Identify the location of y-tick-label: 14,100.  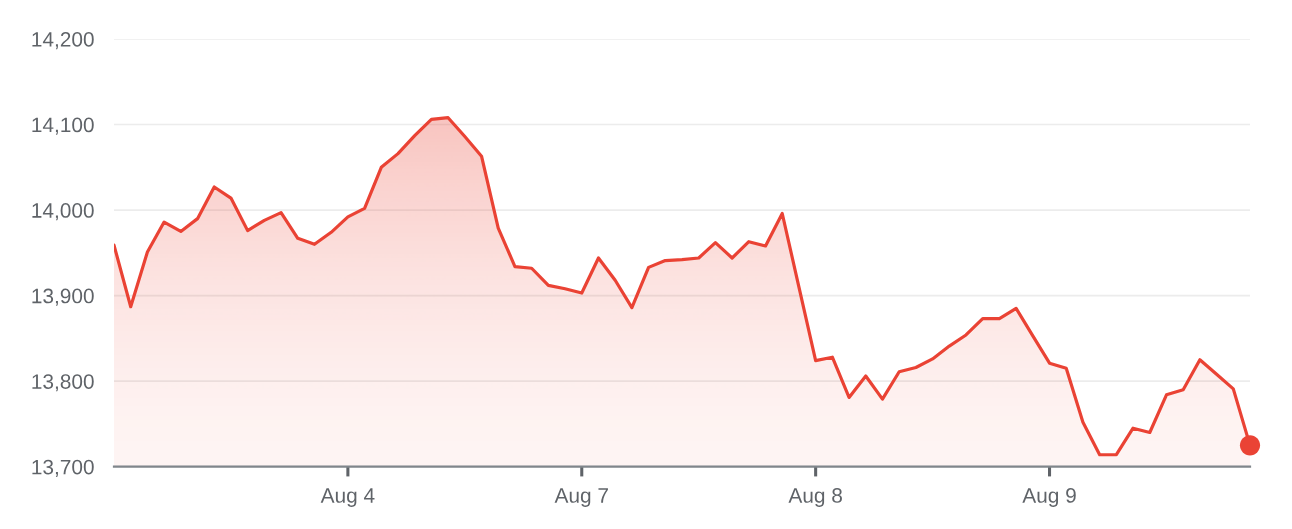
(63, 126).